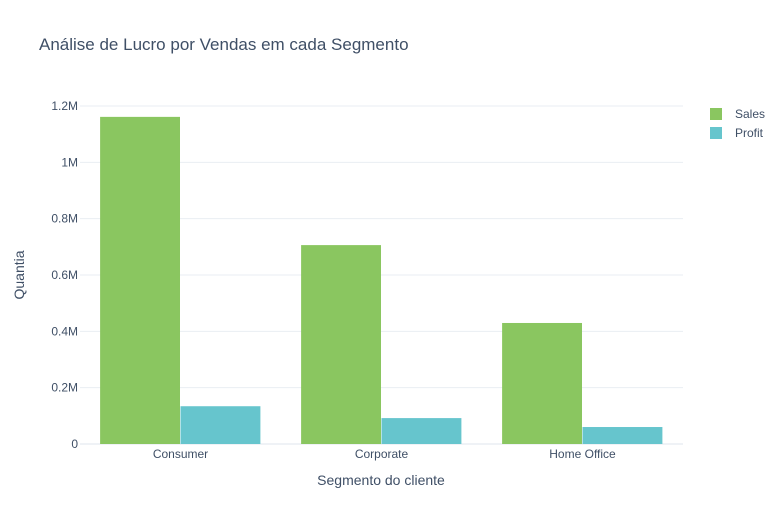 This screenshot has width=784, height=525. What do you see at coordinates (582, 454) in the screenshot?
I see `x-tick-label: Home Office` at bounding box center [582, 454].